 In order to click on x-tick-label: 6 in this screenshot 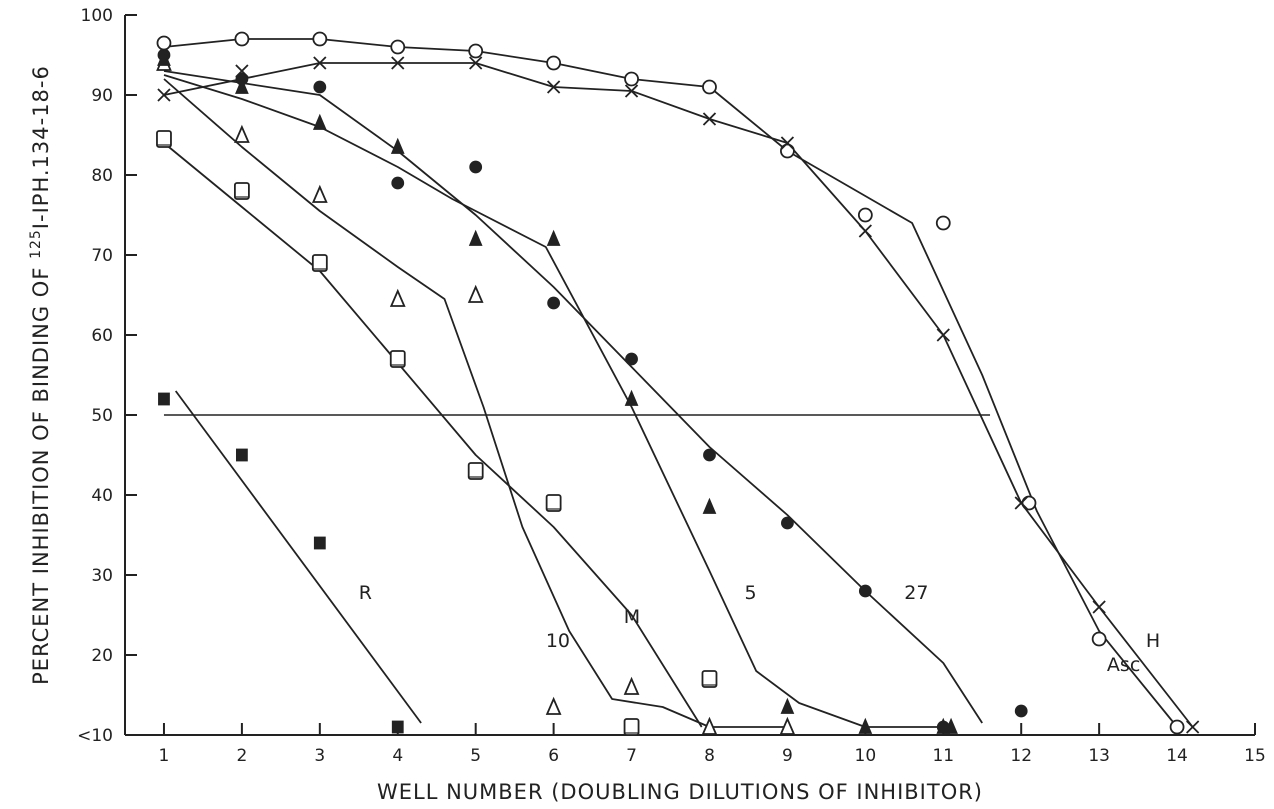, I will do `click(553, 756)`.